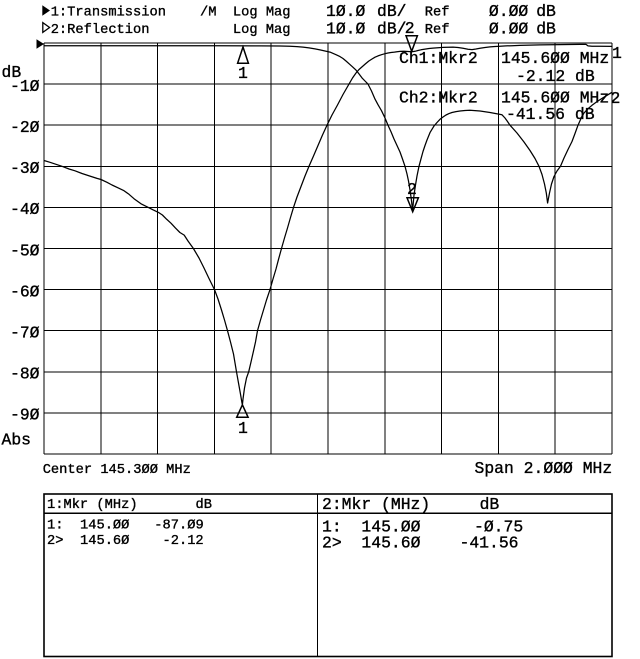 The width and height of the screenshot is (640, 659). What do you see at coordinates (92, 505) in the screenshot?
I see `svg-text: 1:Mkr (MHz)` at bounding box center [92, 505].